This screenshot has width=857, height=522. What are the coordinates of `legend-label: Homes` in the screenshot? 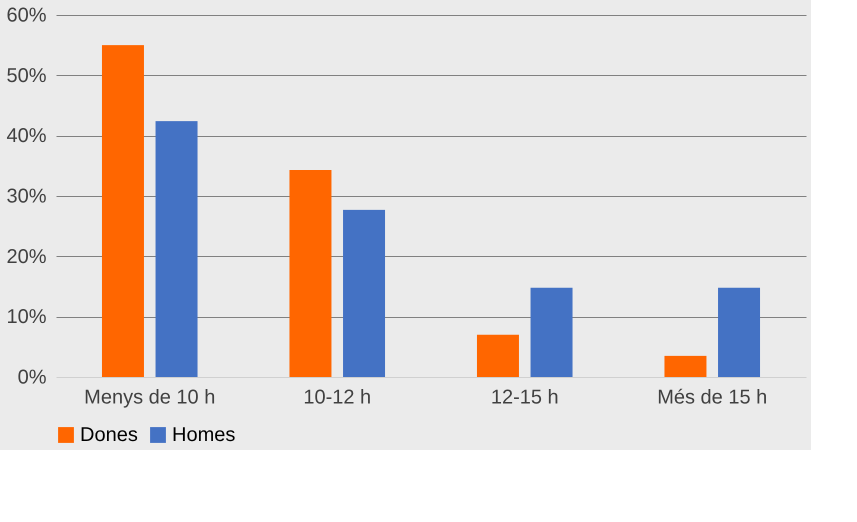 It's located at (204, 435).